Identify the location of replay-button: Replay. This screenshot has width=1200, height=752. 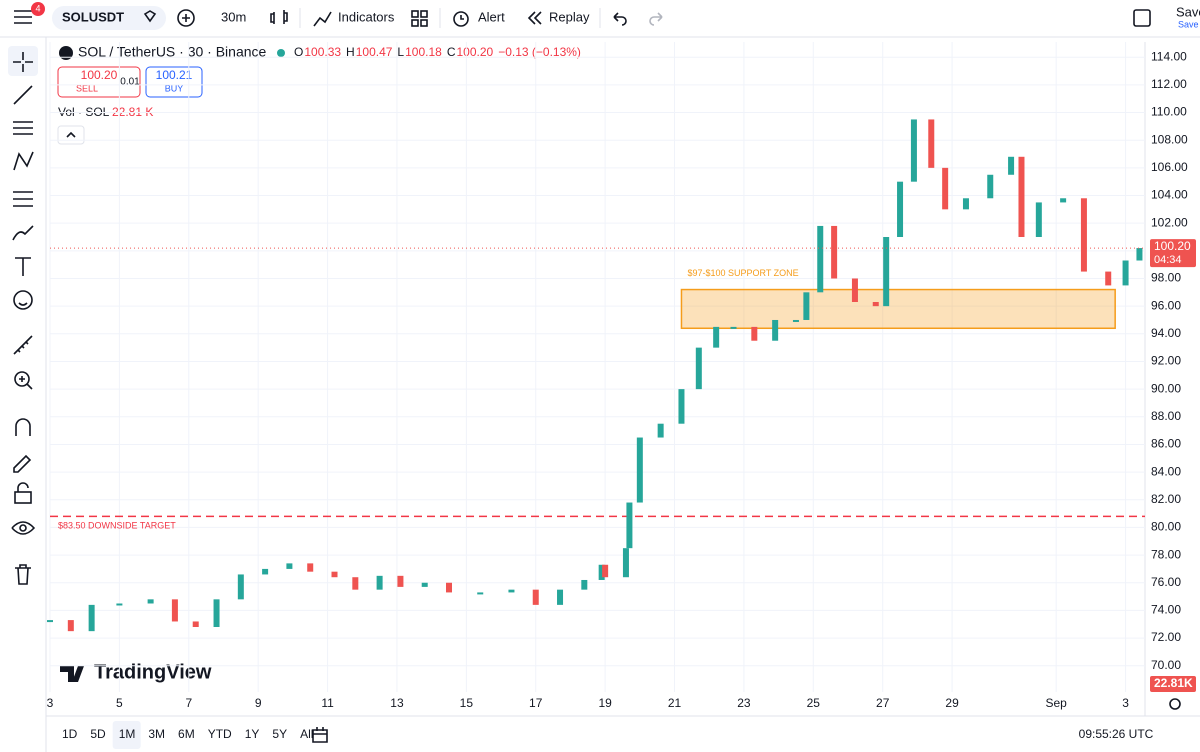
(569, 16).